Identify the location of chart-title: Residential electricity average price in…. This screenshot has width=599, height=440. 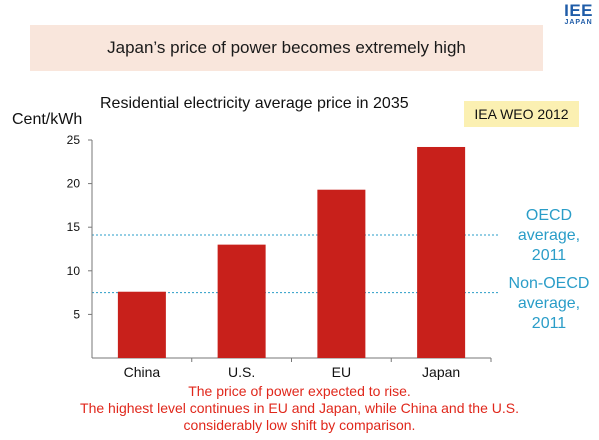
(254, 103).